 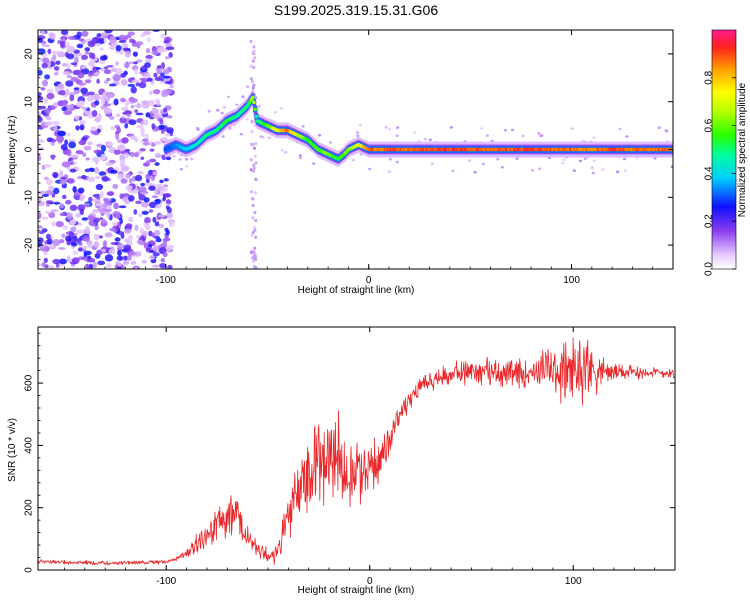 I want to click on y-tick-label: 0, so click(x=29, y=149).